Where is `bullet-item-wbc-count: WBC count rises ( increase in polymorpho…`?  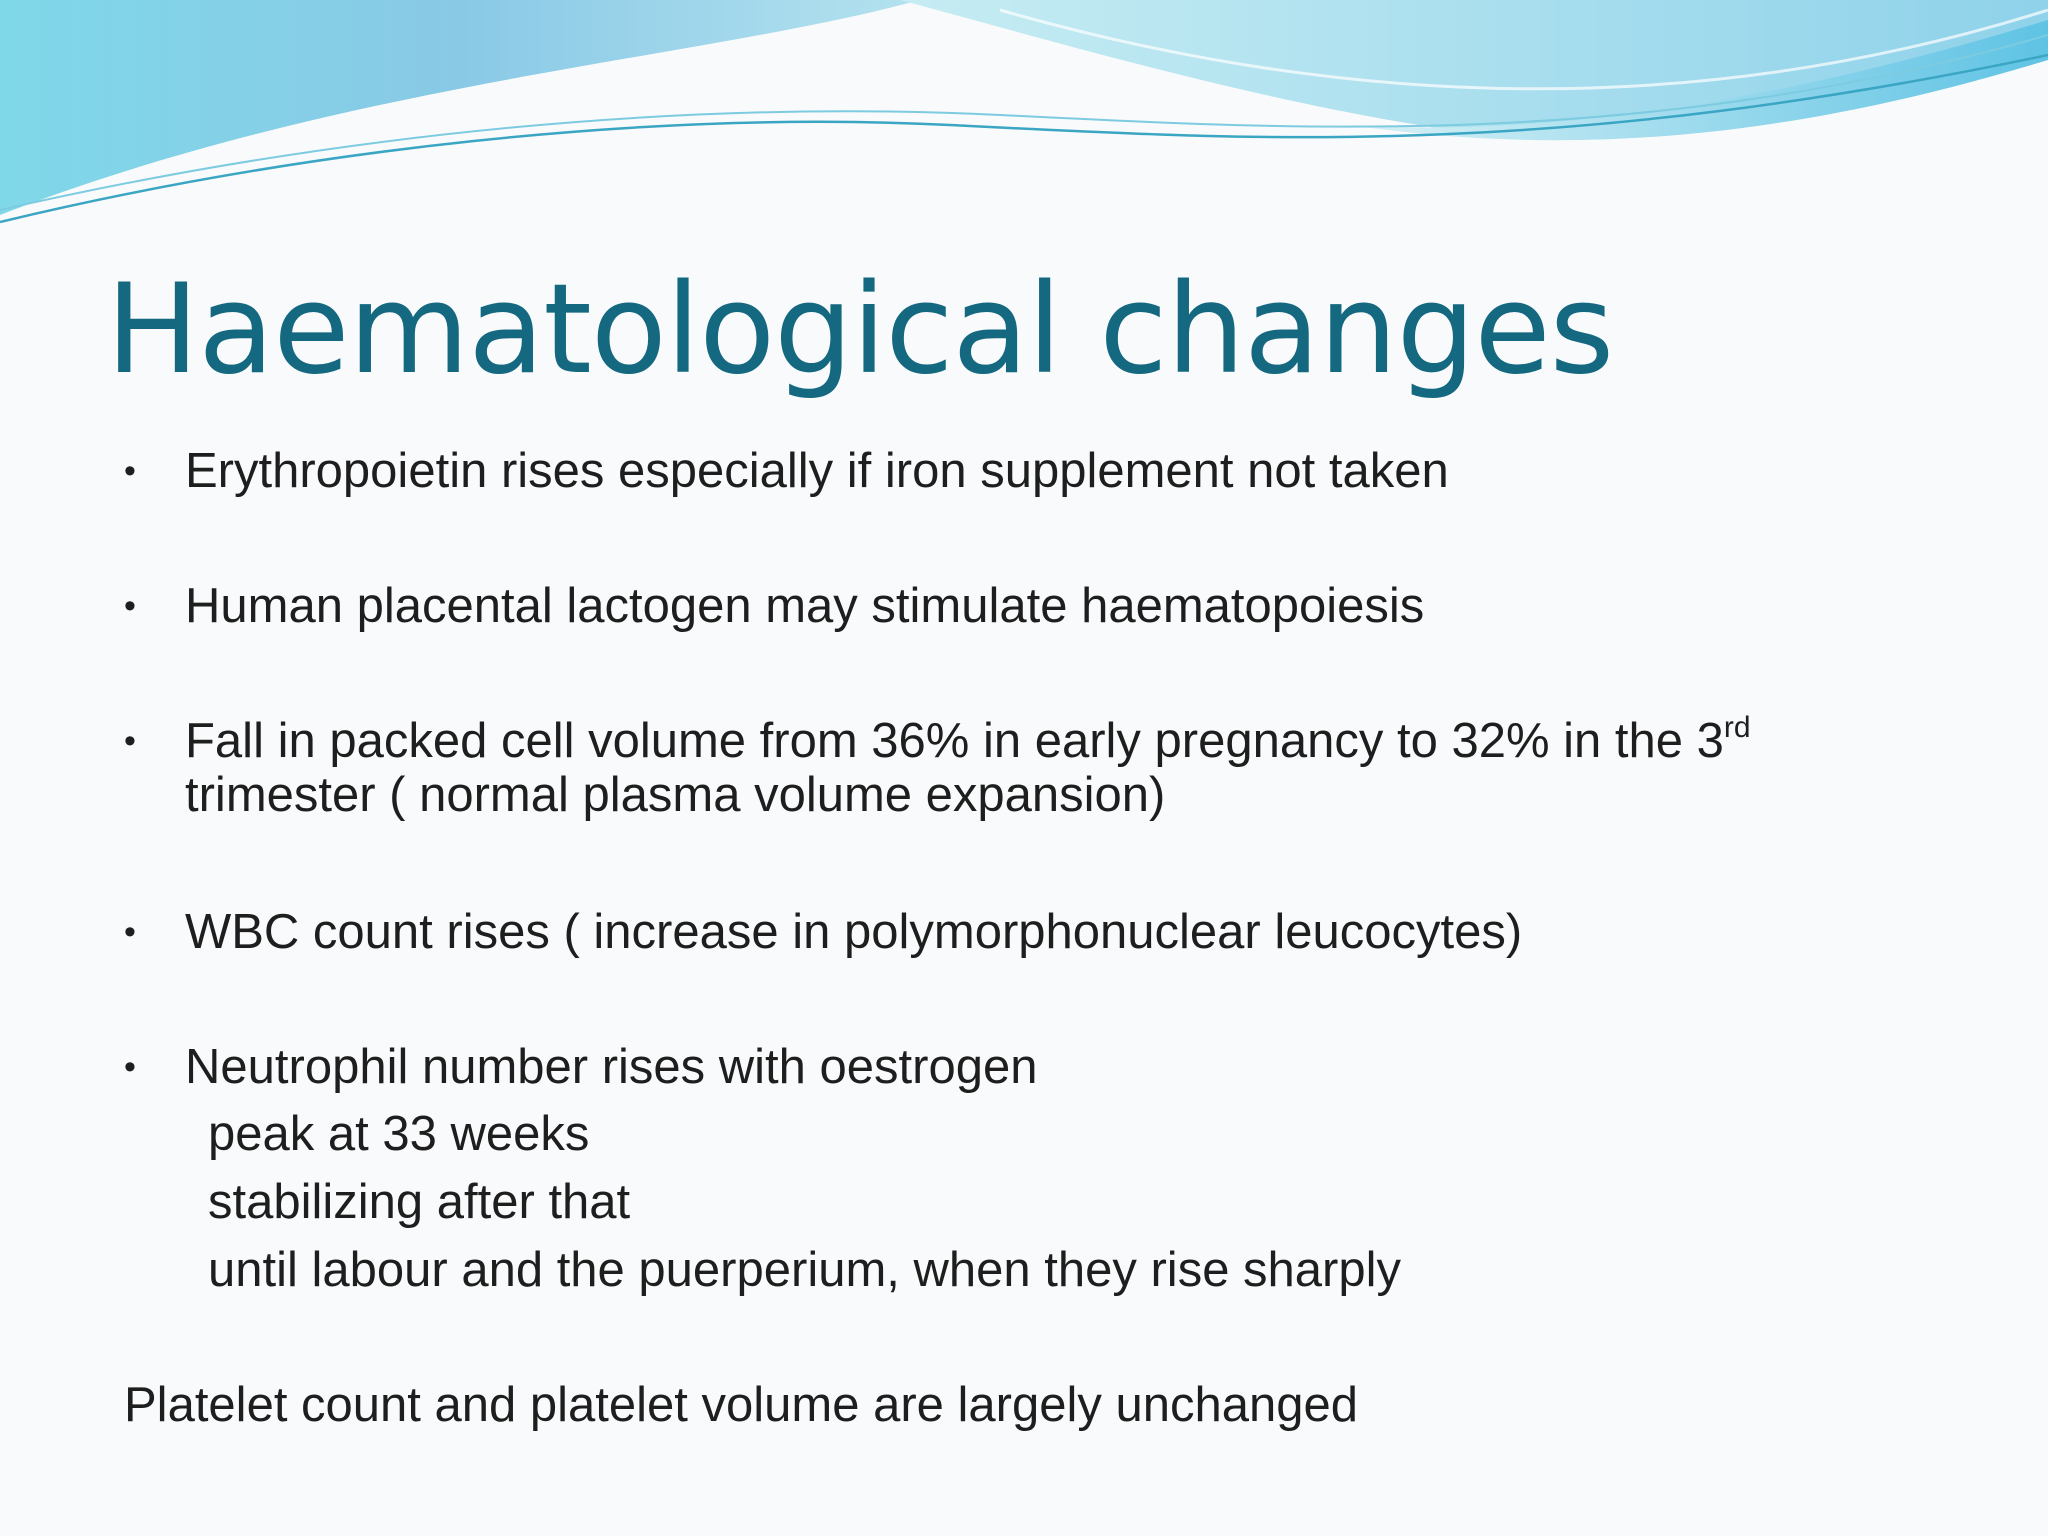 bullet-item-wbc-count: WBC count rises ( increase in polymorpho… is located at coordinates (854, 932).